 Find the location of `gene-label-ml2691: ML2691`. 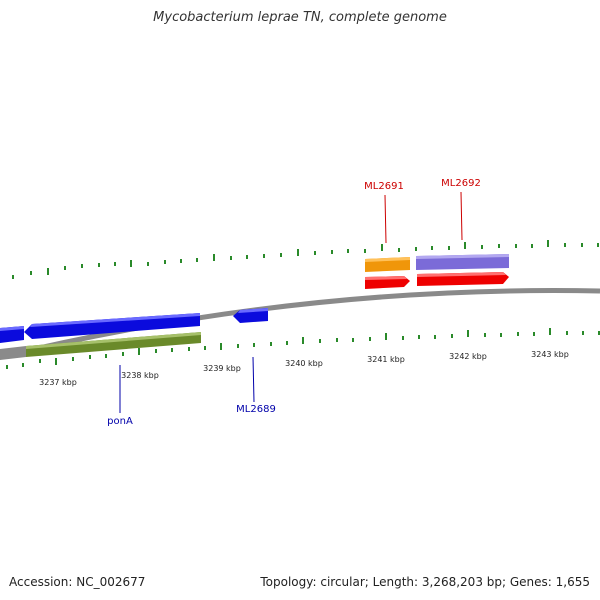

gene-label-ml2691: ML2691 is located at coordinates (384, 186).